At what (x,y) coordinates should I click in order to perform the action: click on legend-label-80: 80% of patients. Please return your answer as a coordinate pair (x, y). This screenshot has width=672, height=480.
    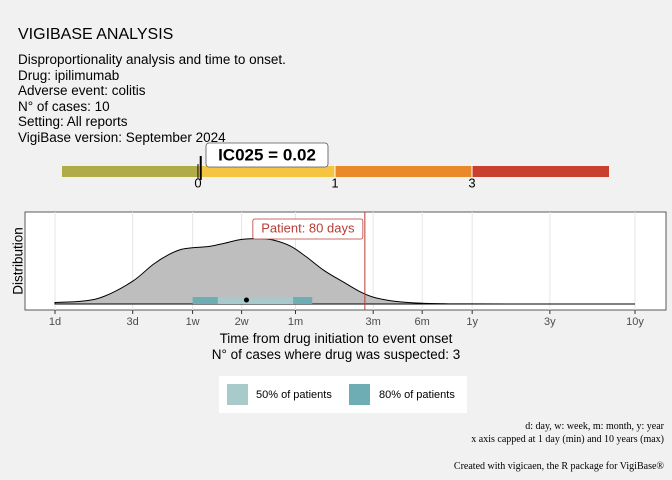
    Looking at the image, I should click on (417, 395).